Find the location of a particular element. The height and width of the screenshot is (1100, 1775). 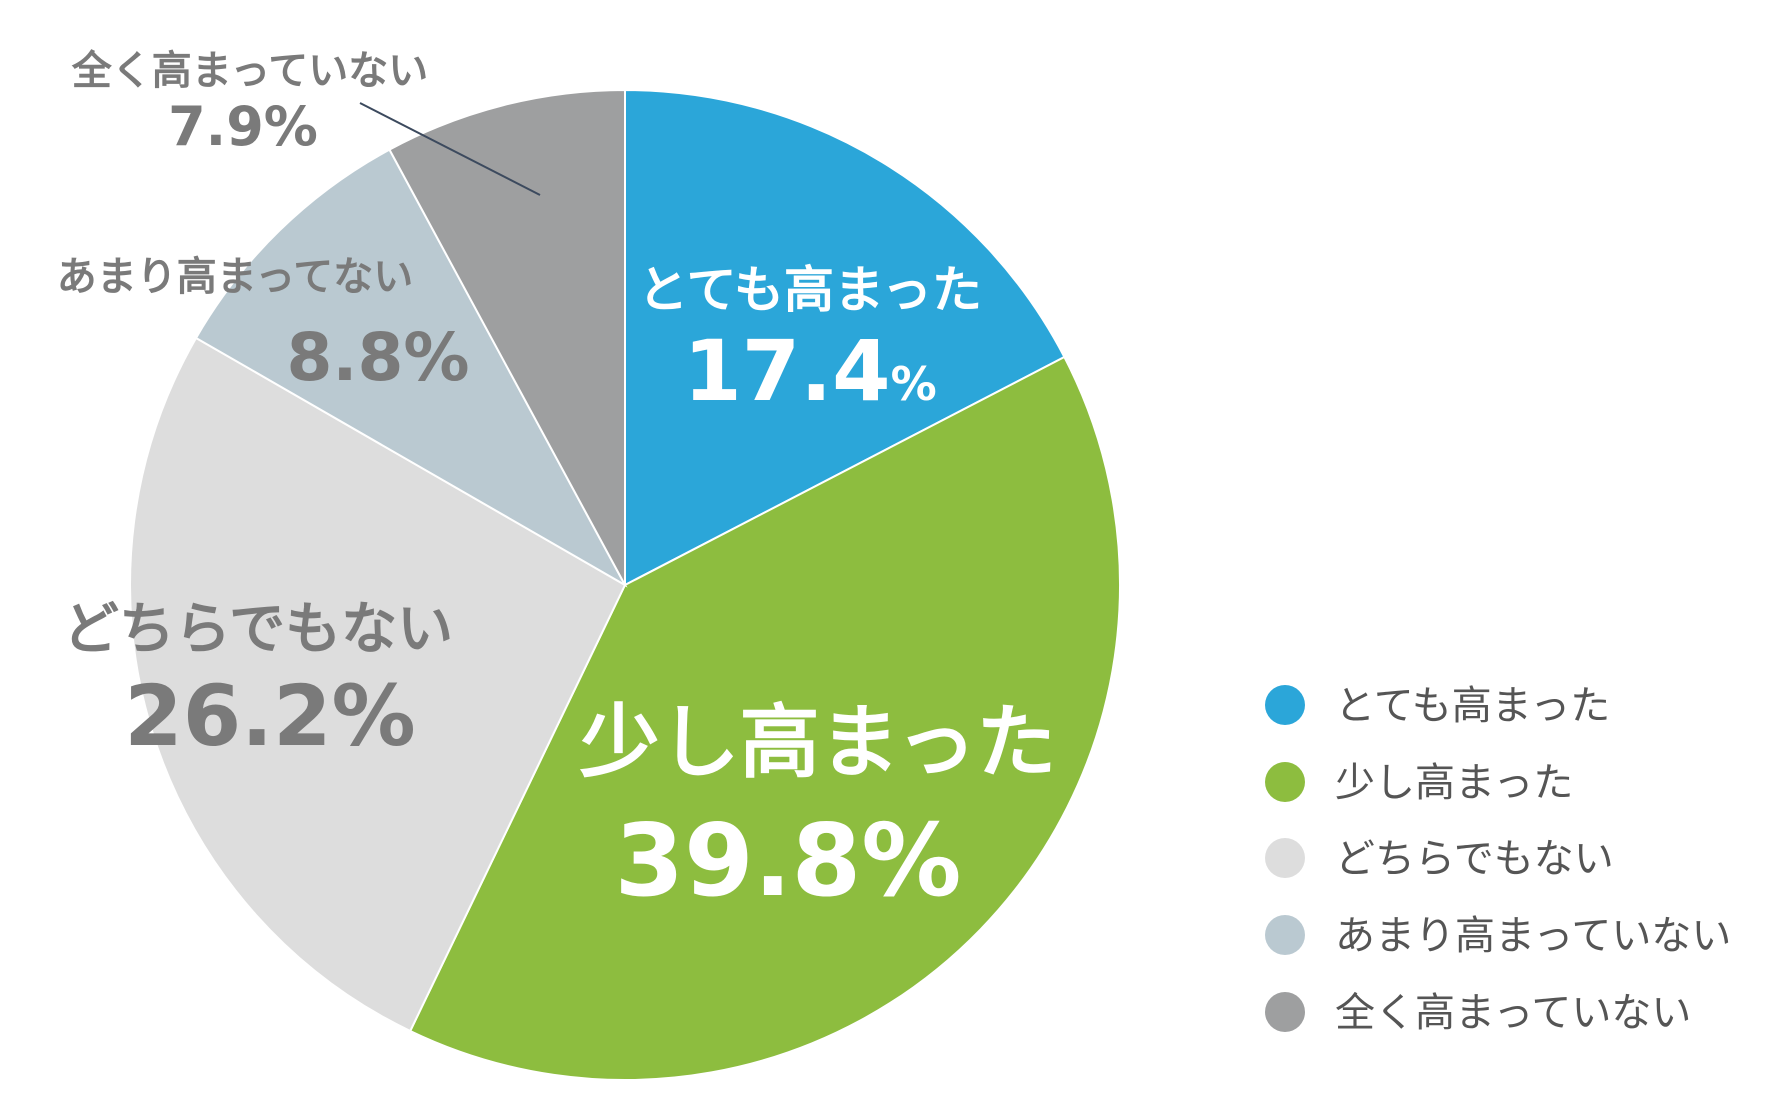

legend-item-0: とても高まった is located at coordinates (1437, 706).